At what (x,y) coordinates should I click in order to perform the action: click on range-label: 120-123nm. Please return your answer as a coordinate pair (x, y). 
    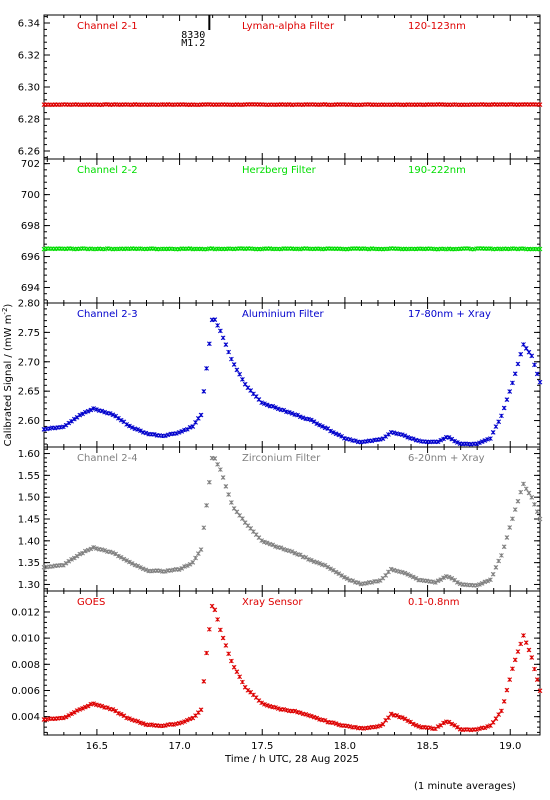
    Looking at the image, I should click on (437, 26).